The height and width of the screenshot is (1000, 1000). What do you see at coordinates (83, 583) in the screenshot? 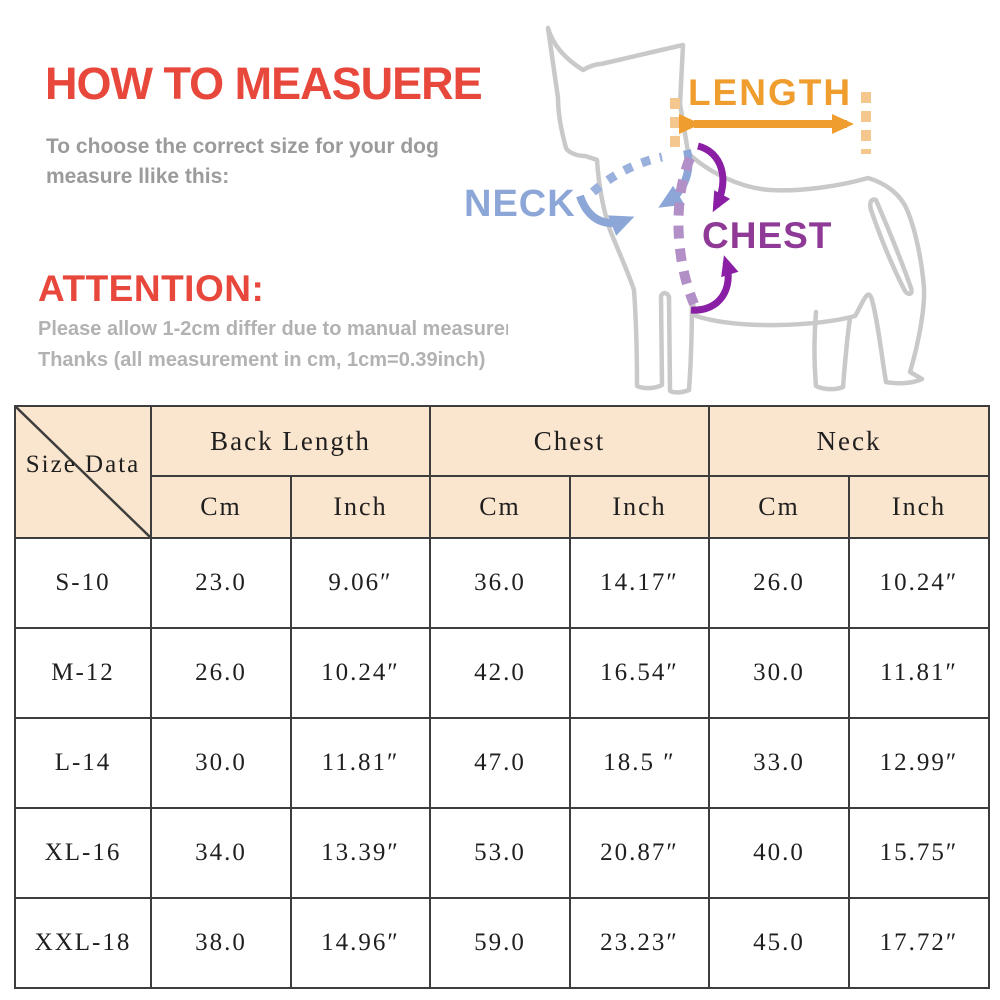
I see `size-cell: S-10` at bounding box center [83, 583].